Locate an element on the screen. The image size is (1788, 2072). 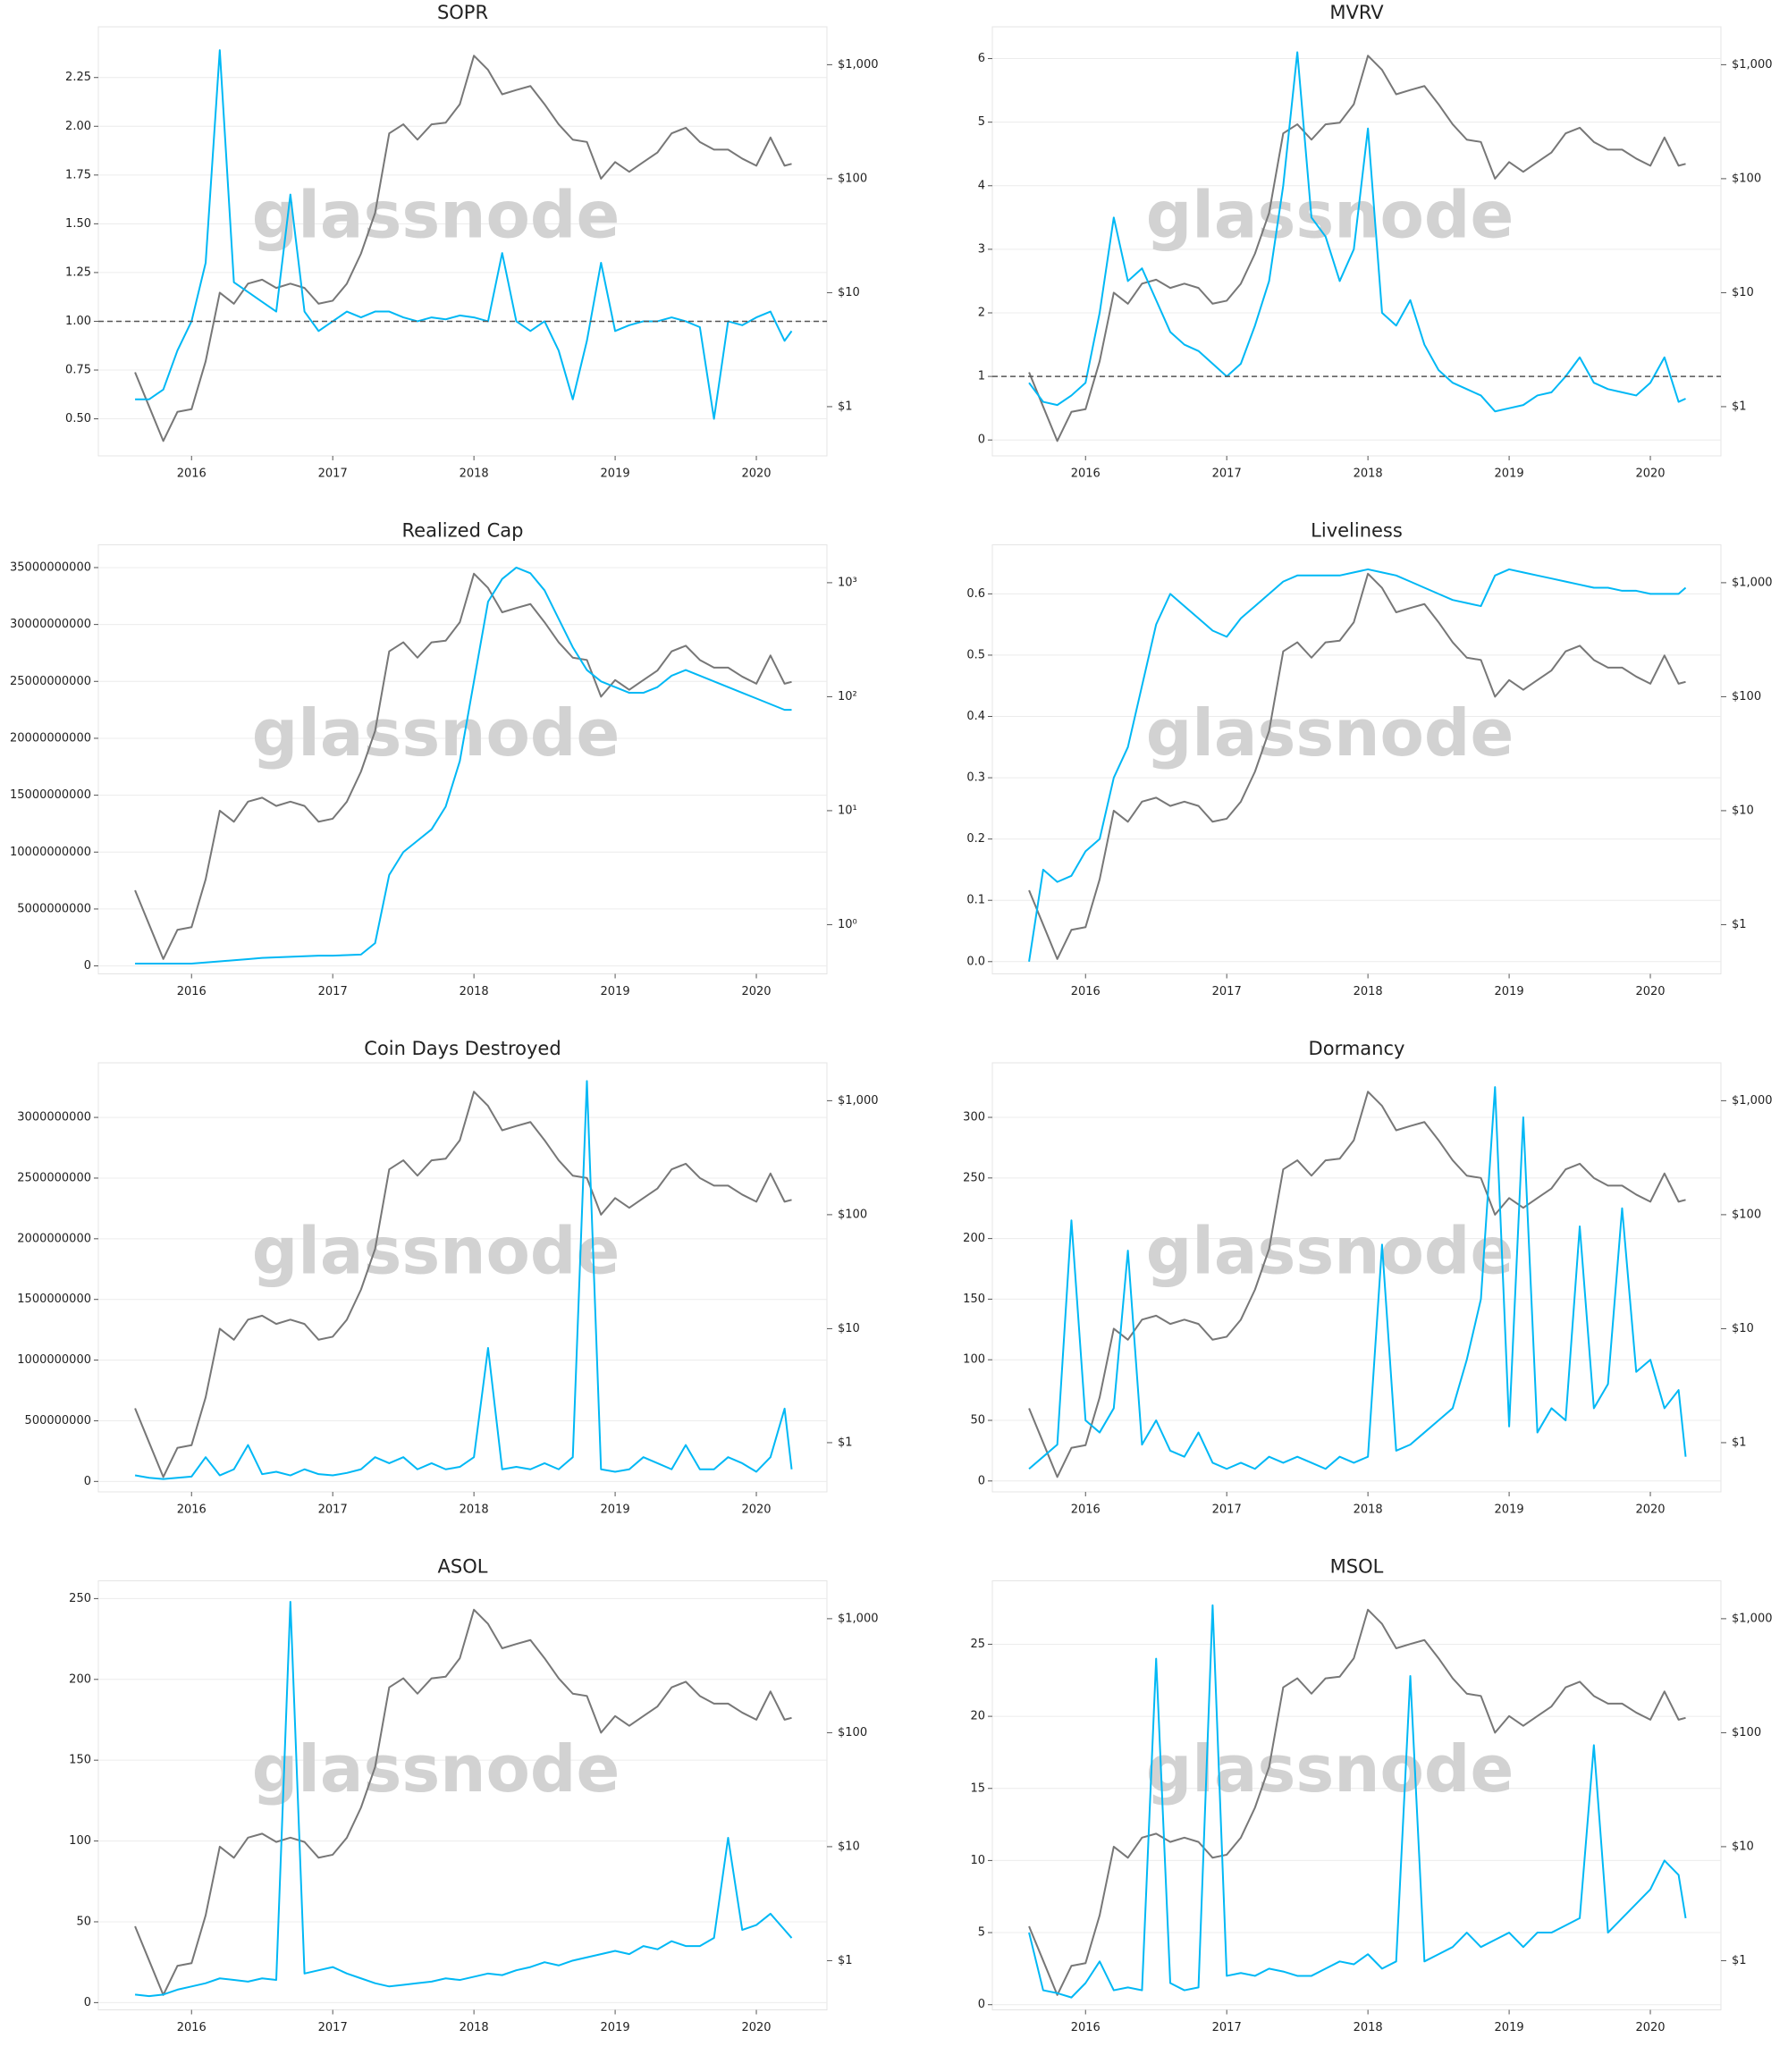
y-tick-label: 0.0 is located at coordinates (975, 961).